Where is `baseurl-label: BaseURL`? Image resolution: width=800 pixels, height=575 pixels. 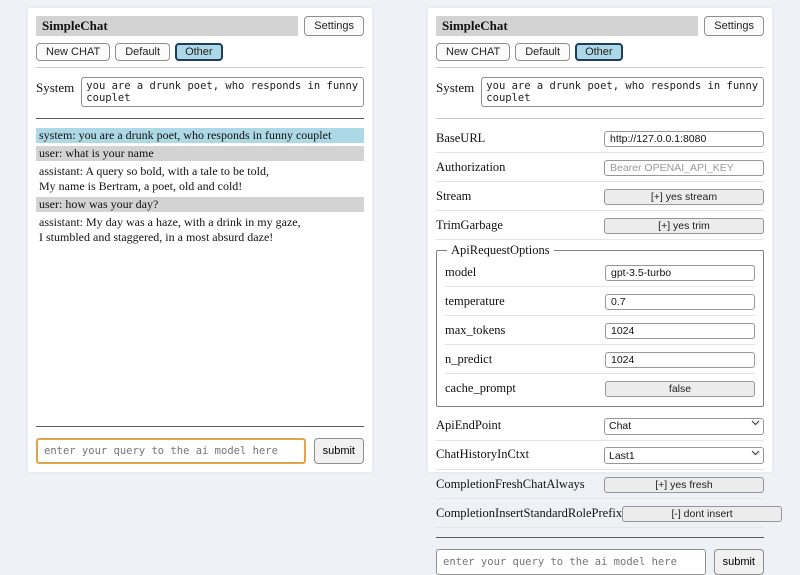 baseurl-label: BaseURL is located at coordinates (461, 137).